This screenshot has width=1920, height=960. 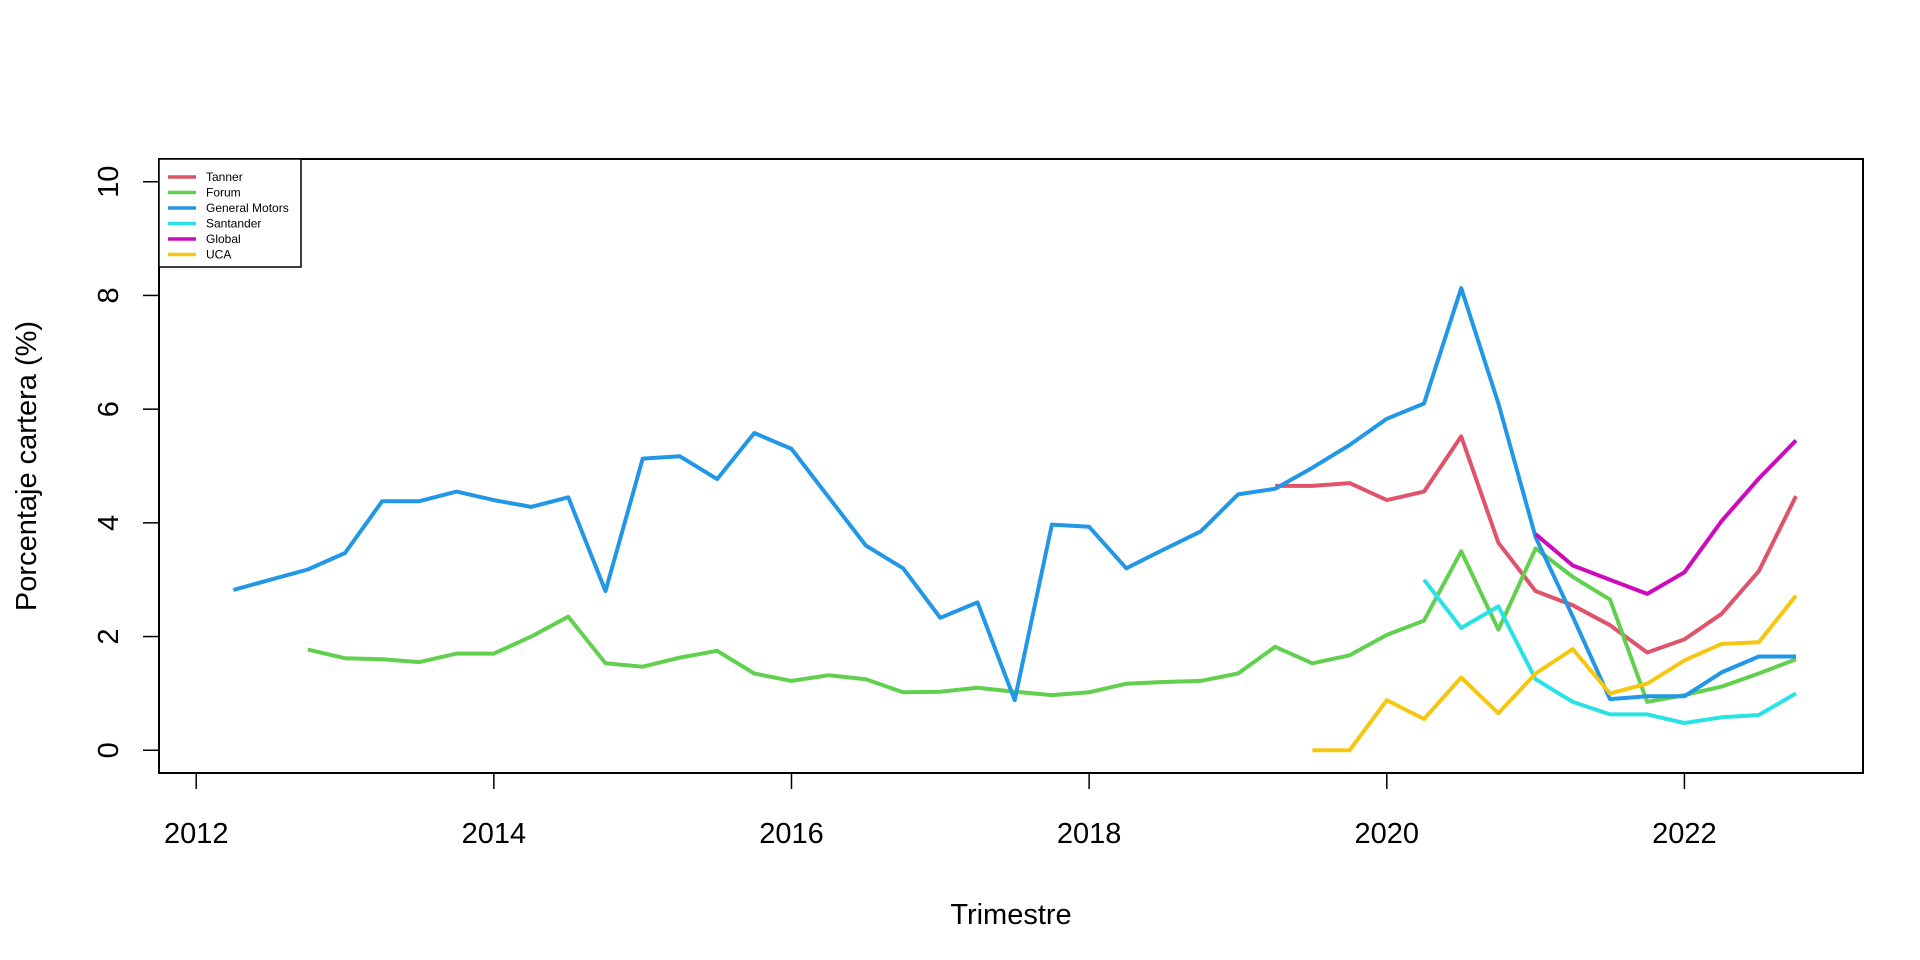 What do you see at coordinates (218, 255) in the screenshot?
I see `legend-label: UCA` at bounding box center [218, 255].